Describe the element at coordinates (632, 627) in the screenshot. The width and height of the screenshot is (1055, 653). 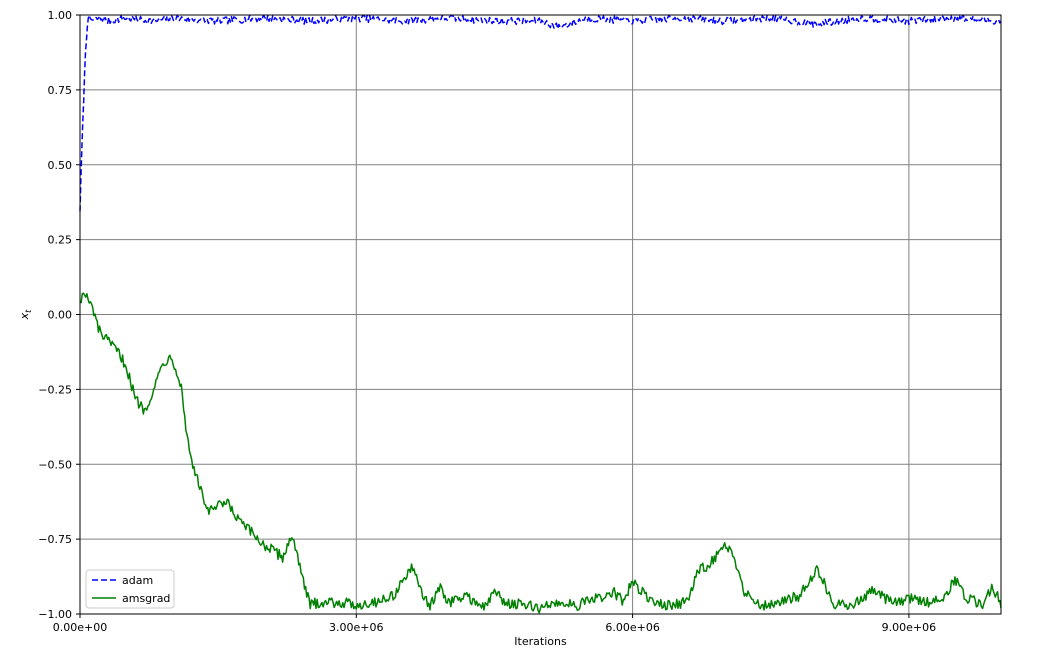
I see `x-tick-label: 6.00e+06` at that location.